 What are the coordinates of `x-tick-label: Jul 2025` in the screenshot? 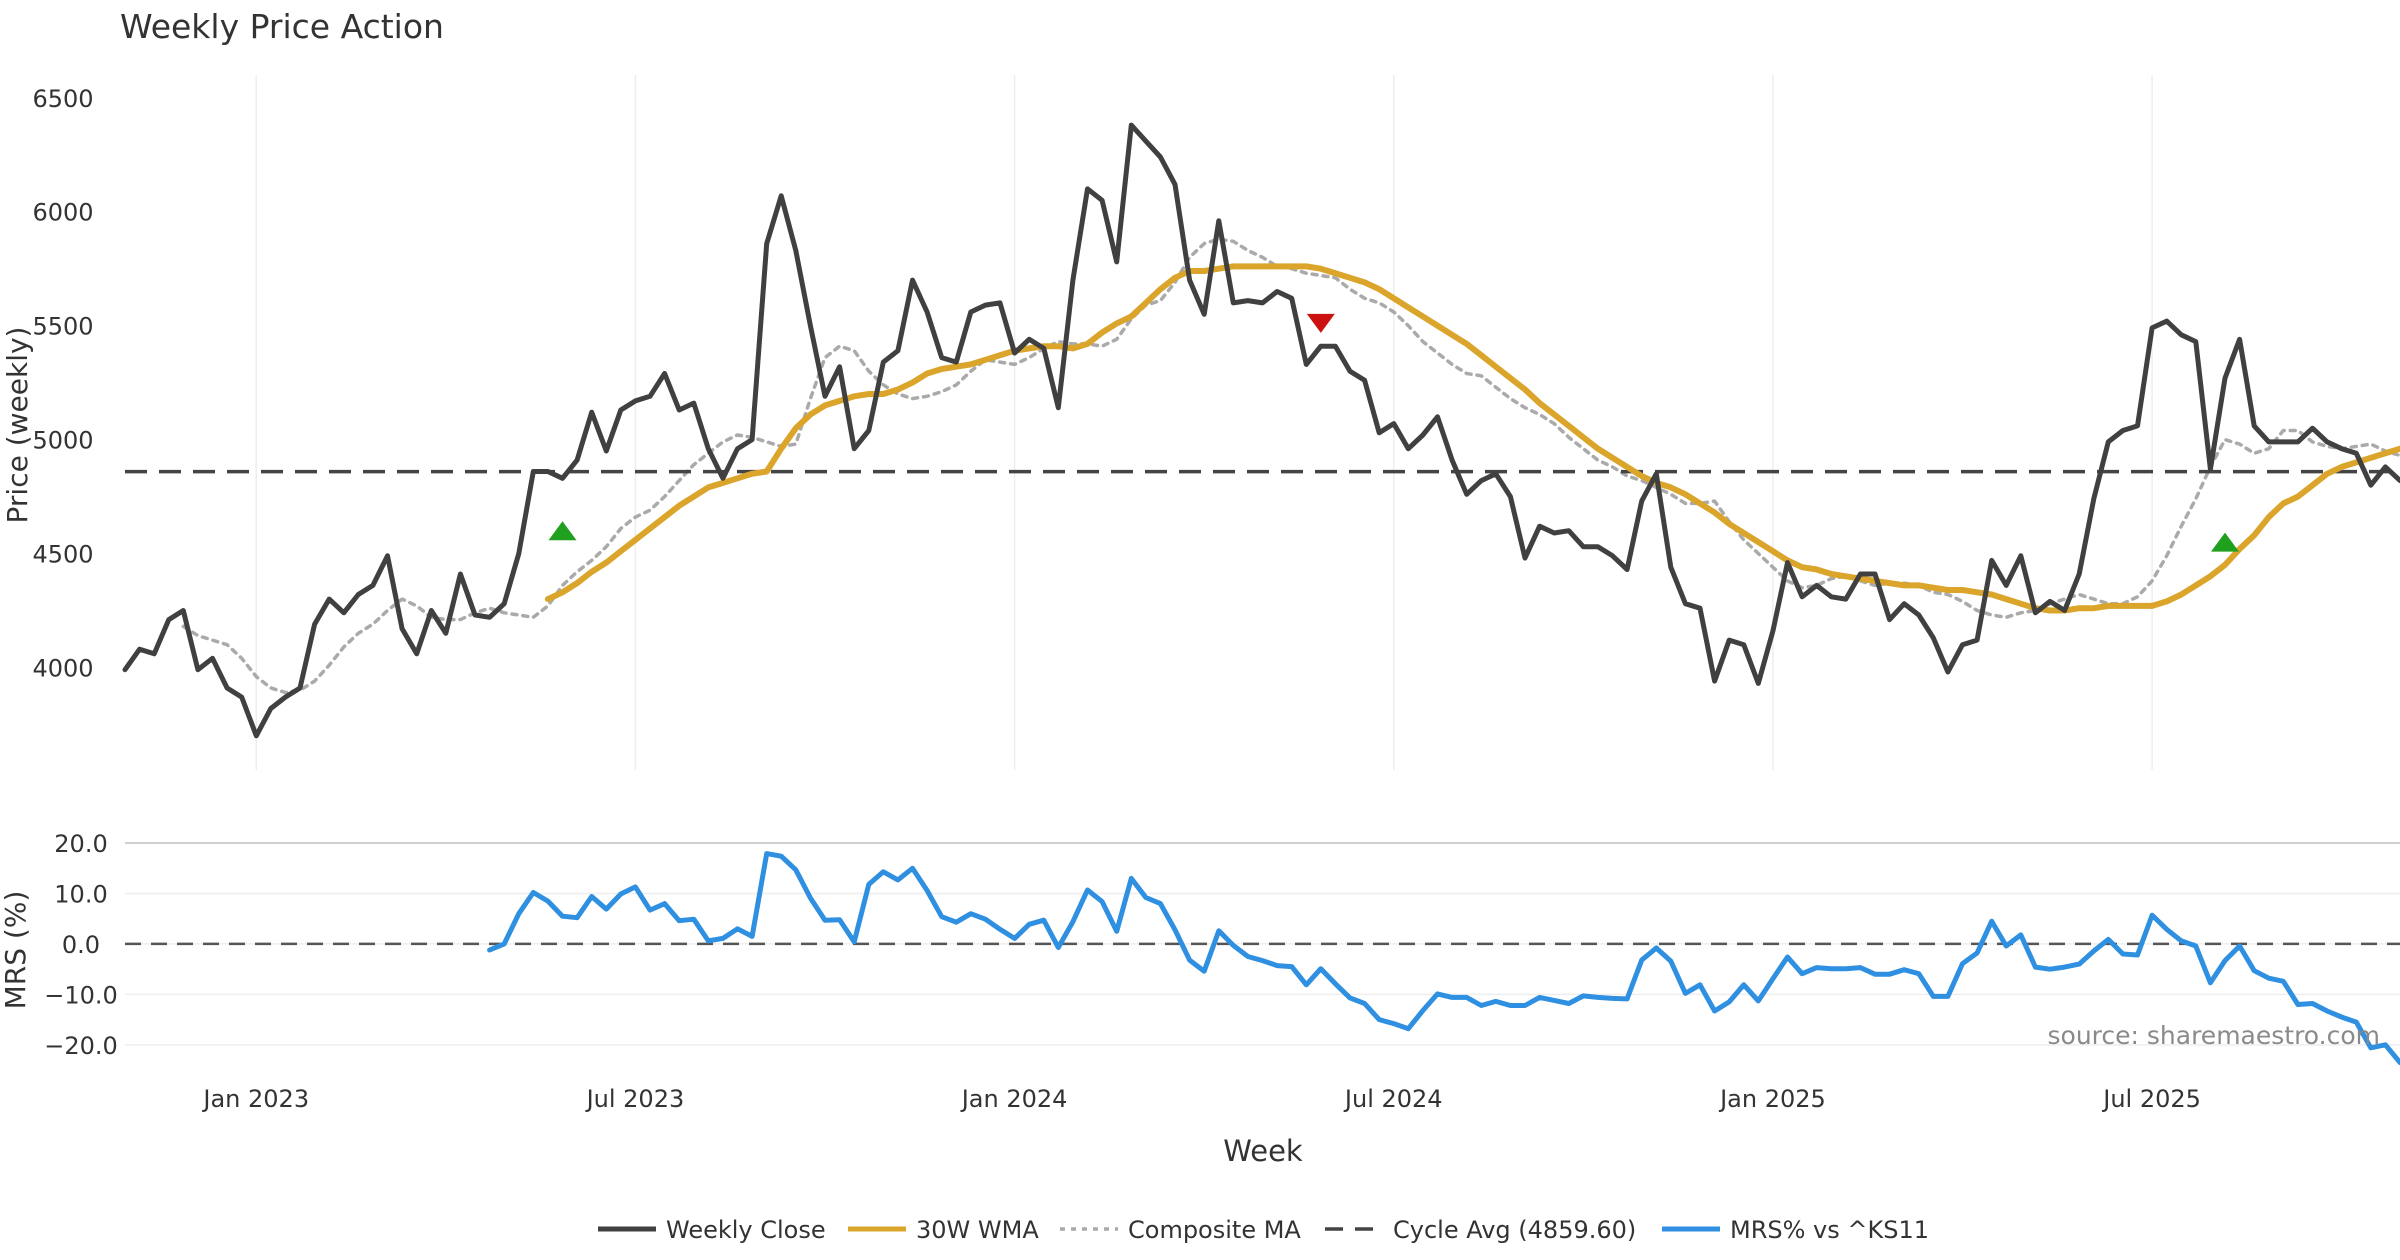 It's located at (2151, 1099).